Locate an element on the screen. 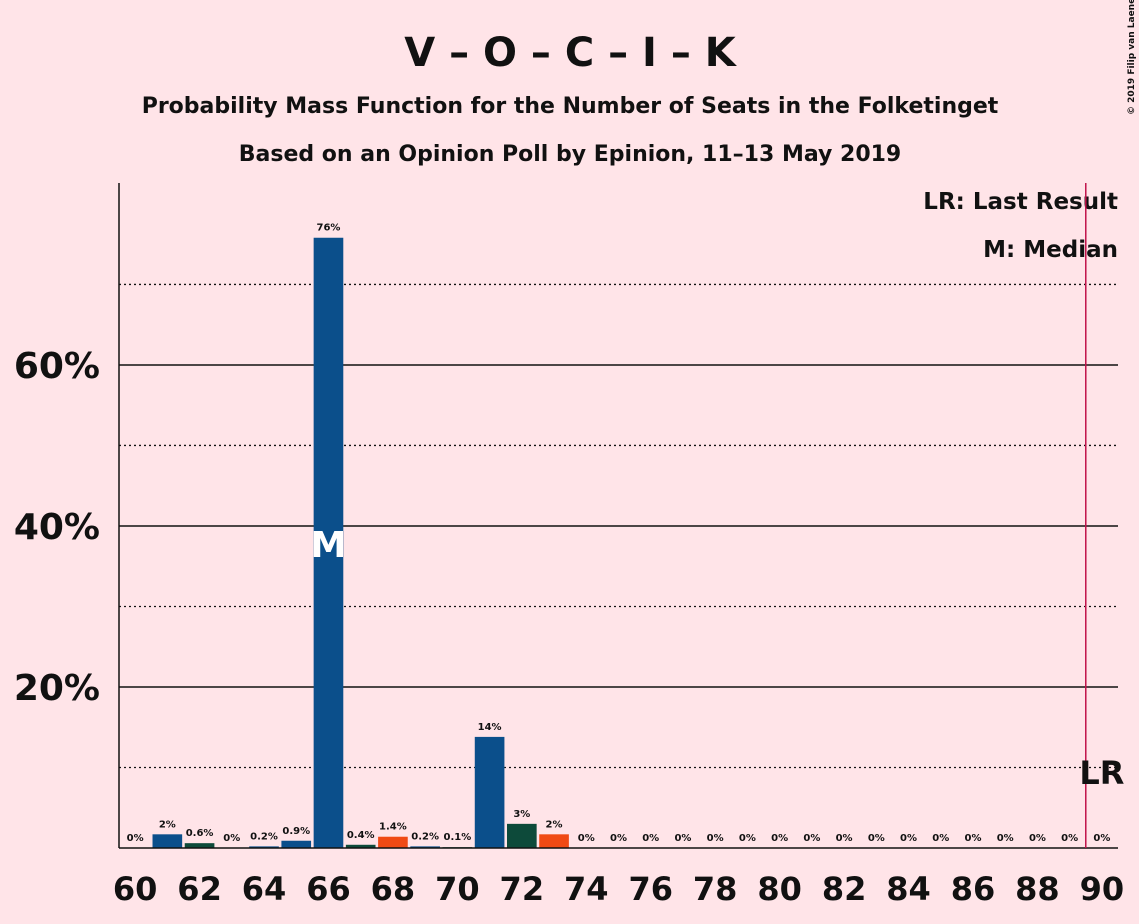 This screenshot has height=924, width=1139. value-label: 0.1% is located at coordinates (458, 837).